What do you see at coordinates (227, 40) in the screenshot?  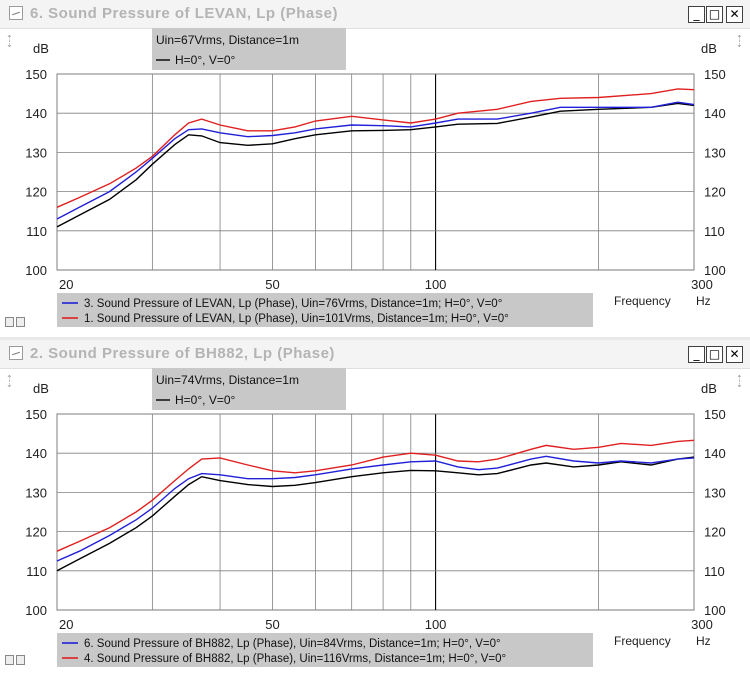 I see `info-line-1: Uin=67Vrms, Distance=1m` at bounding box center [227, 40].